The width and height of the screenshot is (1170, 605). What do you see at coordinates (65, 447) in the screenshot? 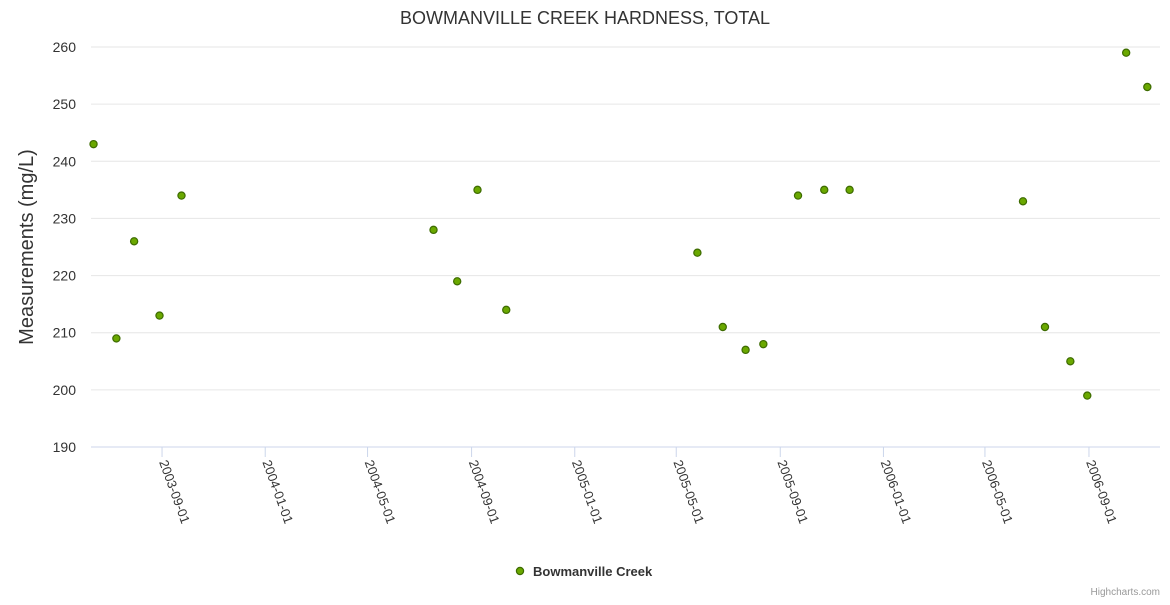
I see `y-tick-label: 190` at bounding box center [65, 447].